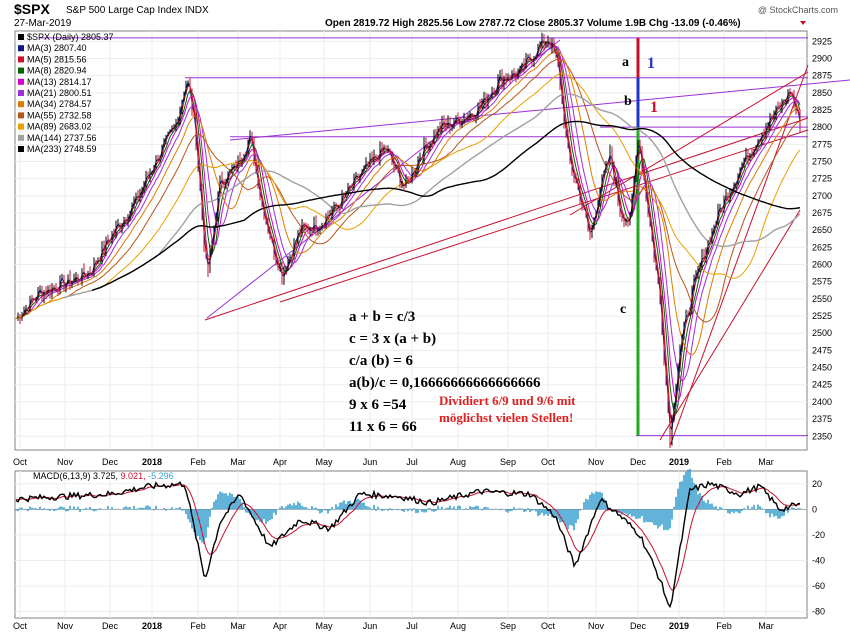 The image size is (850, 633). I want to click on price-tick-label: 2925, so click(822, 41).